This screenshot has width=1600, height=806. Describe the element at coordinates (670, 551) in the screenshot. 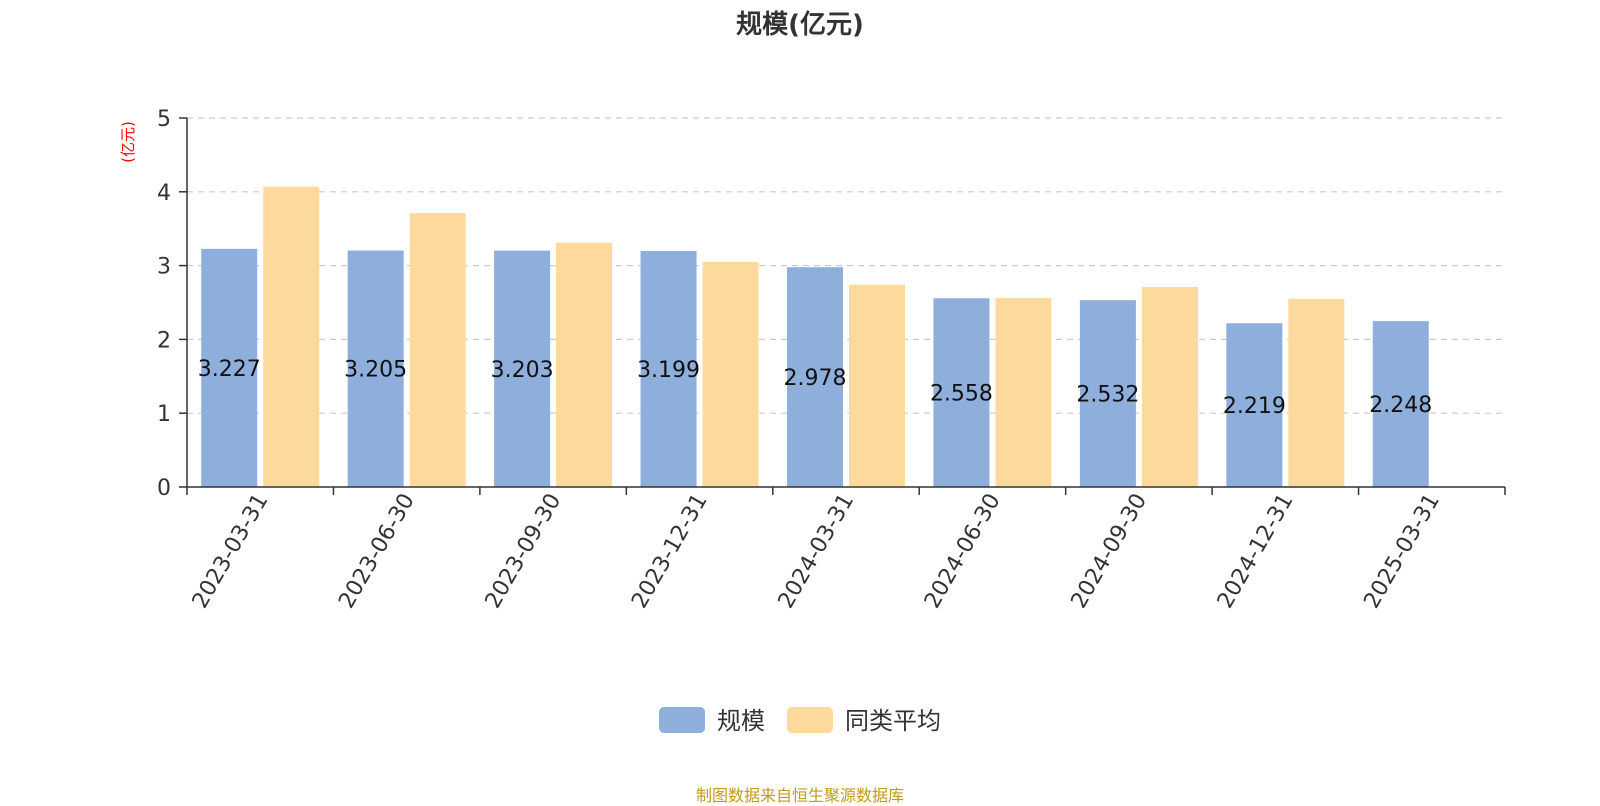

I see `x-tick-label: 2023-12-31` at that location.